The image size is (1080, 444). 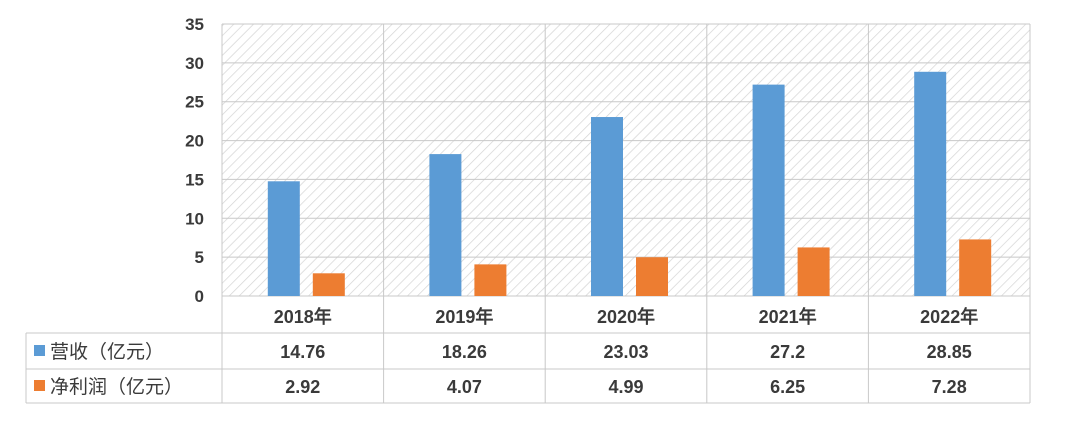 What do you see at coordinates (194, 141) in the screenshot?
I see `y-tick-label: 20` at bounding box center [194, 141].